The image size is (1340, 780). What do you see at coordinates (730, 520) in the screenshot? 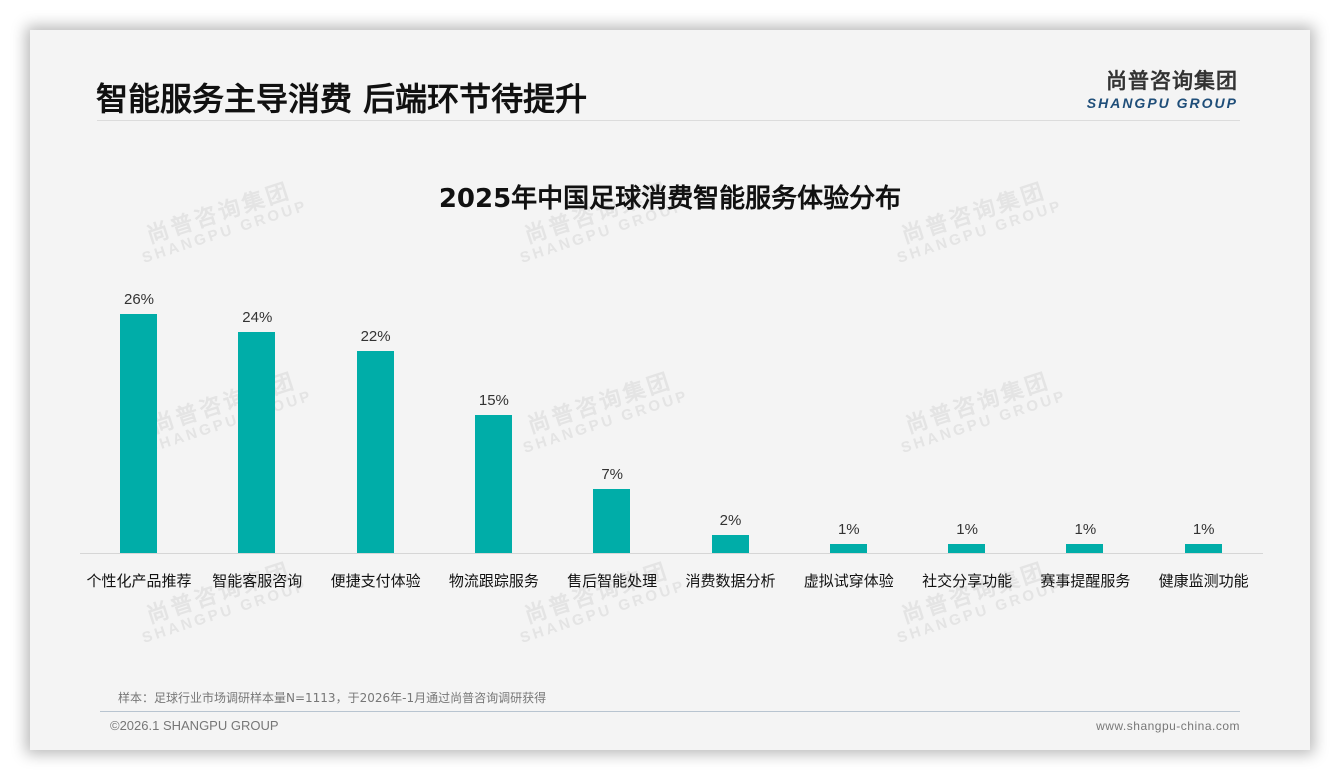
I see `bar-value-label: 2%` at bounding box center [730, 520].